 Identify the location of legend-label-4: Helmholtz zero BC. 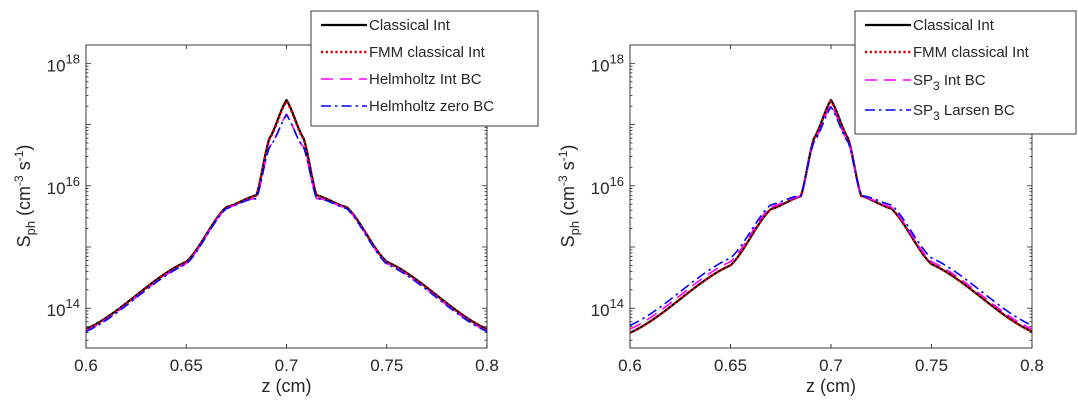
(431, 106).